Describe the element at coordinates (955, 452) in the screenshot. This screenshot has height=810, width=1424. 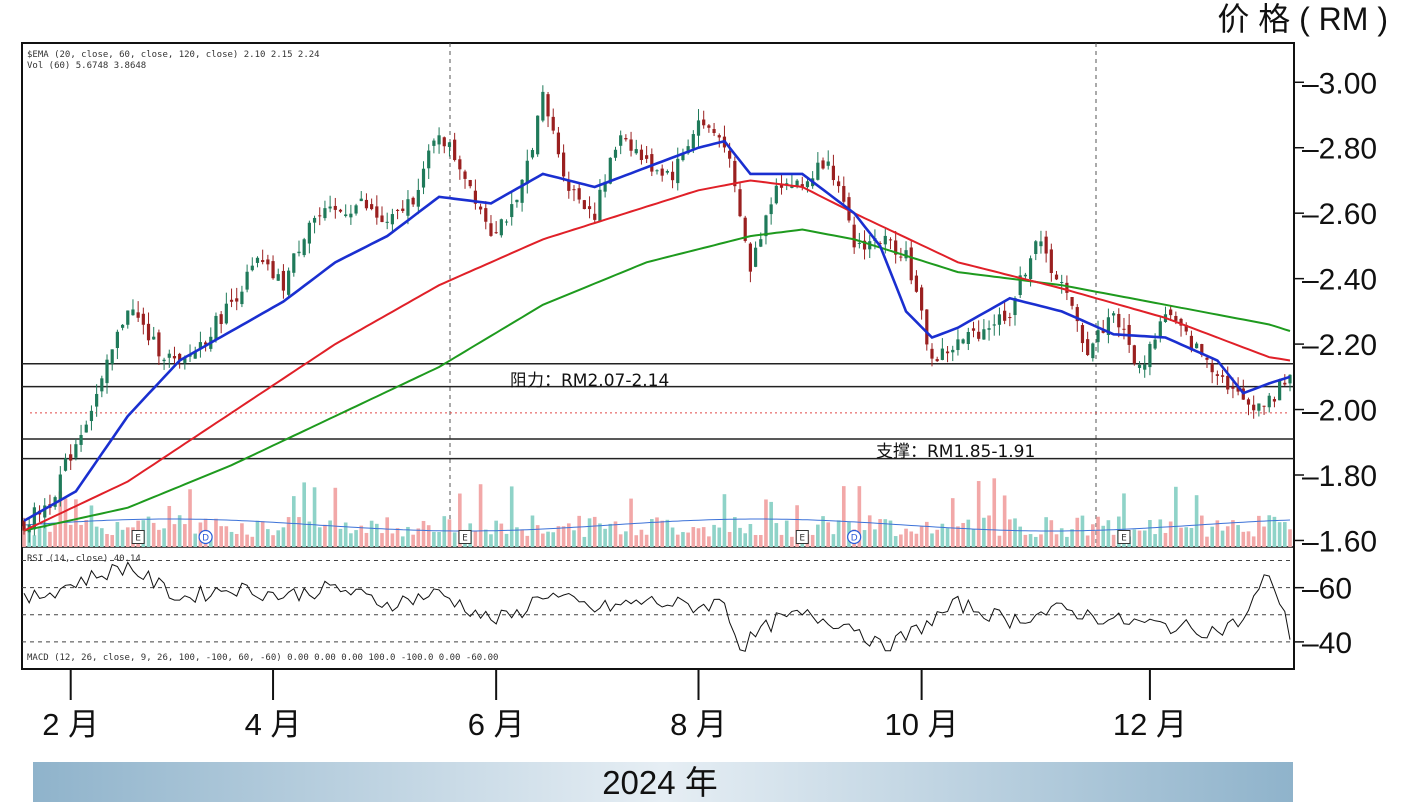
I see `support-annotation: 支撑：RM1.85-1.91` at that location.